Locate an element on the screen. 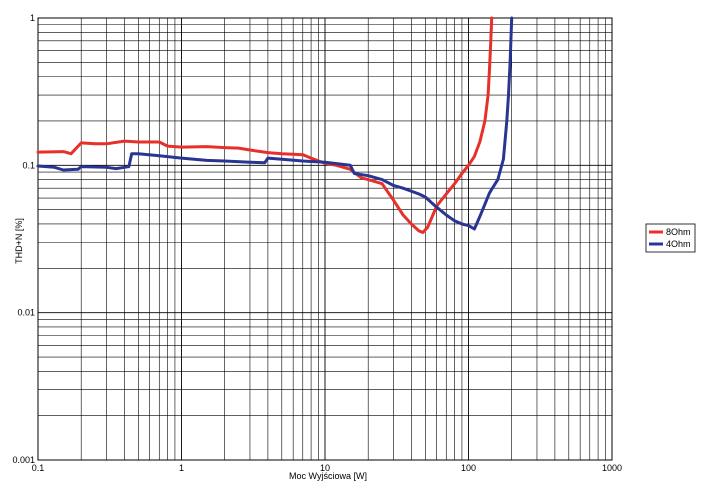 This screenshot has width=705, height=486. legend-label-4ohm: 4Ohm is located at coordinates (678, 244).